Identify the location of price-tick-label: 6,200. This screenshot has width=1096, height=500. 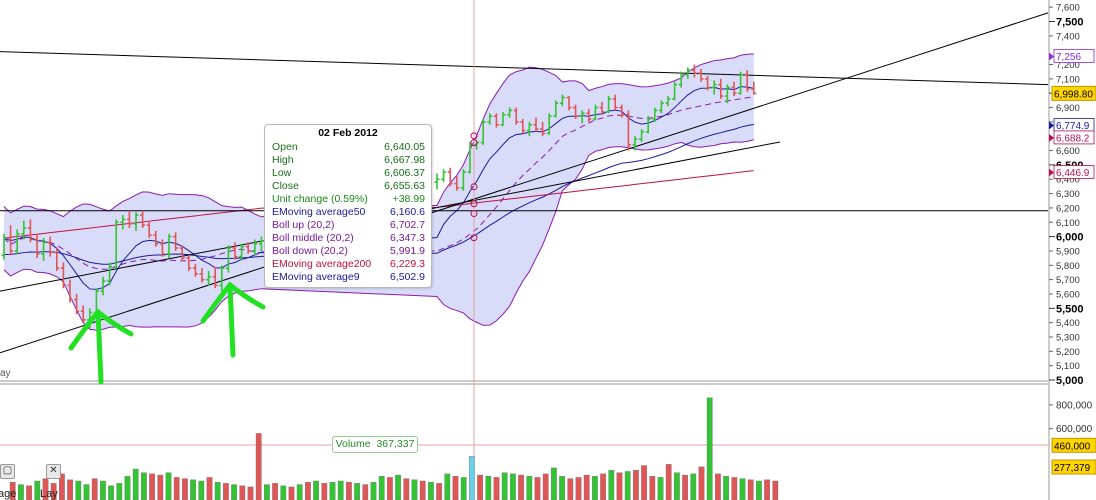
(1068, 208).